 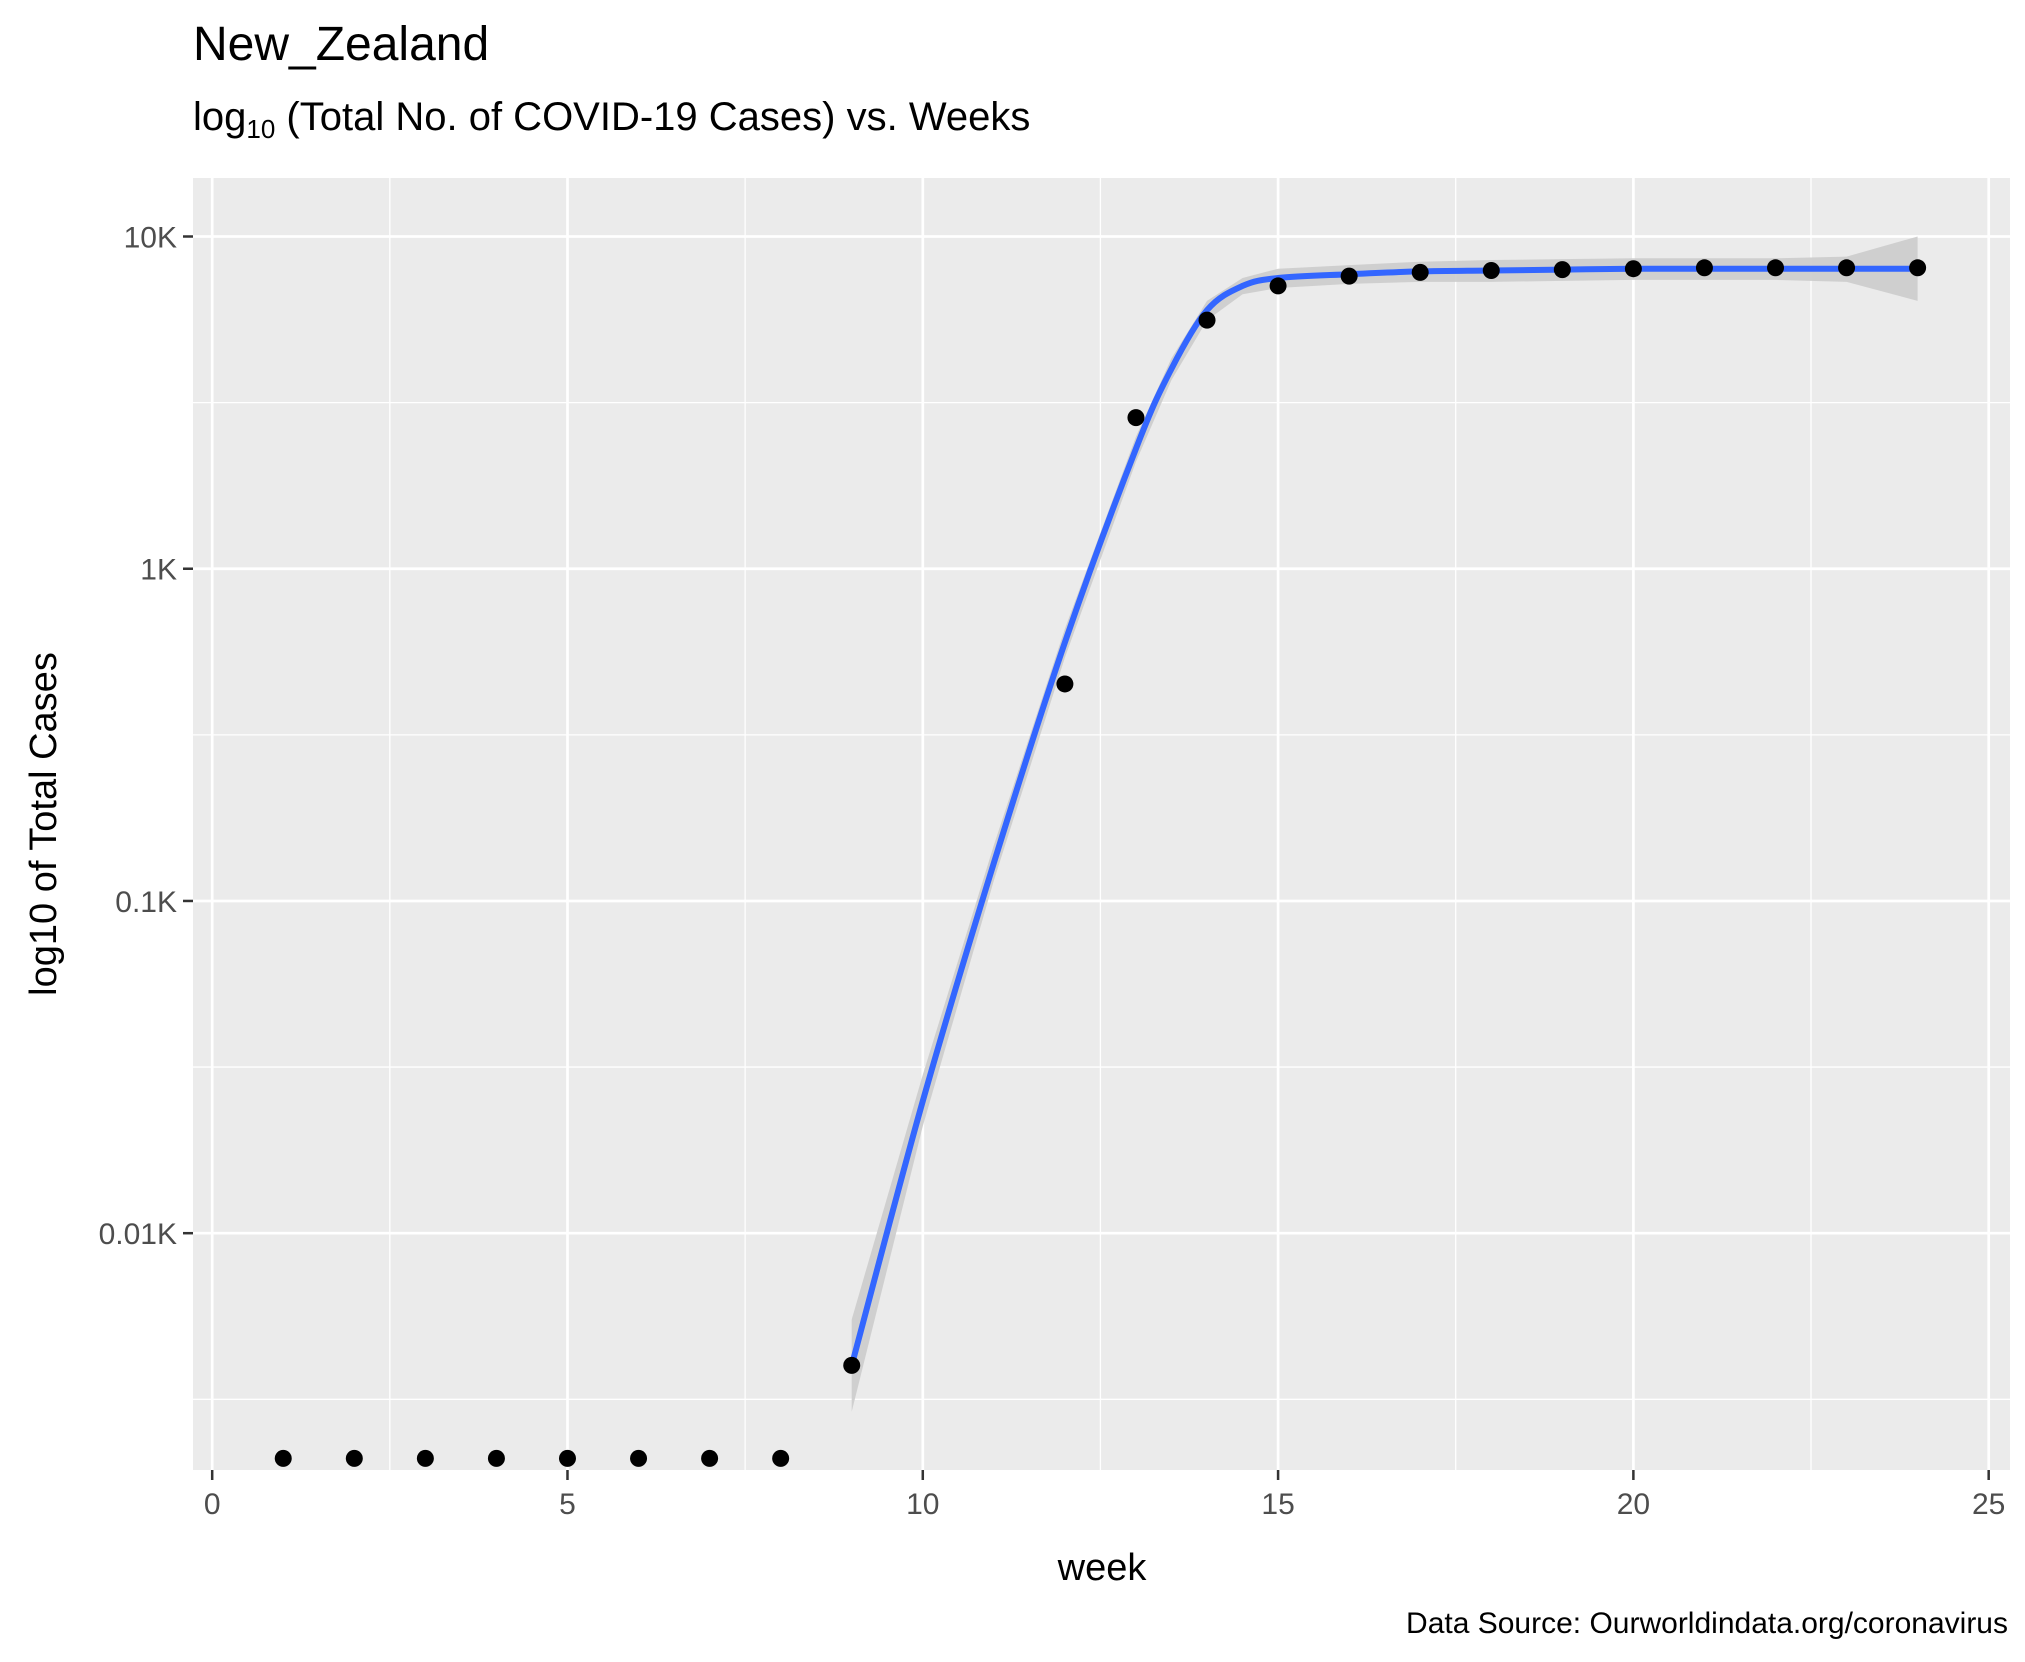 I want to click on y-tick-label: 0.1K, so click(x=146, y=902).